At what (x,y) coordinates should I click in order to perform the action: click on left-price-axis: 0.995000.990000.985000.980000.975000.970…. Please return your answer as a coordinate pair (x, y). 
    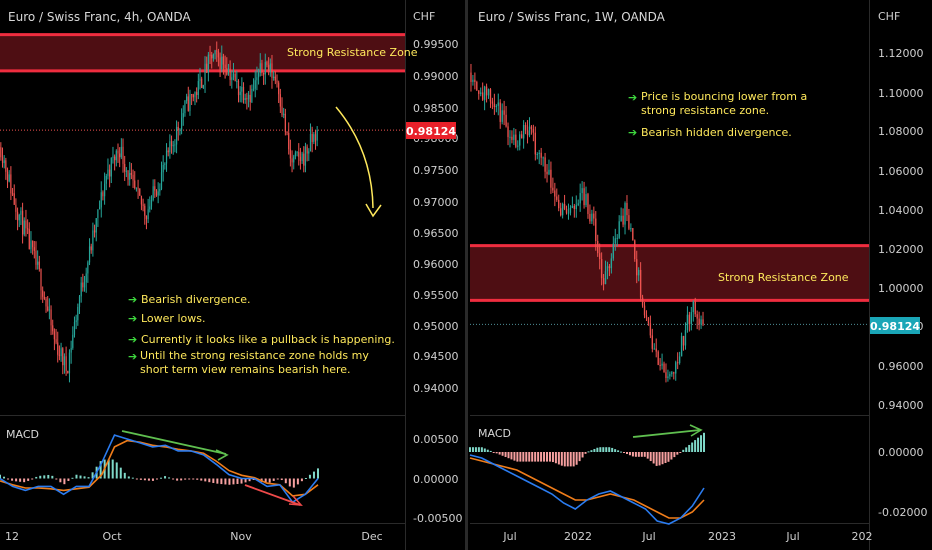
    Looking at the image, I should click on (437, 281).